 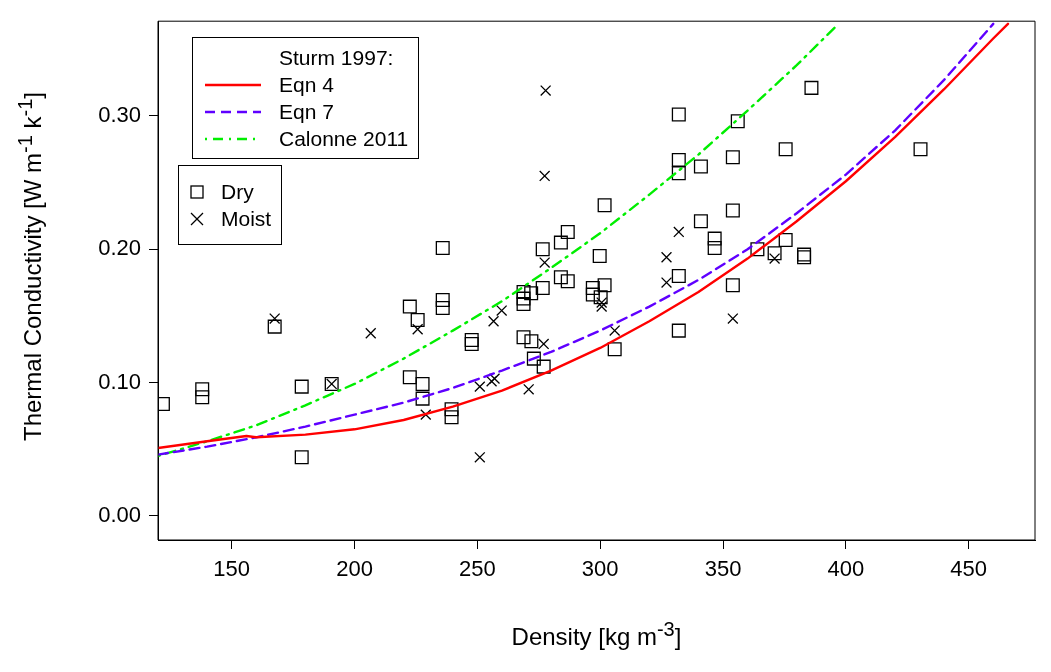 I want to click on legend-label: Eqn 4, so click(x=306, y=84).